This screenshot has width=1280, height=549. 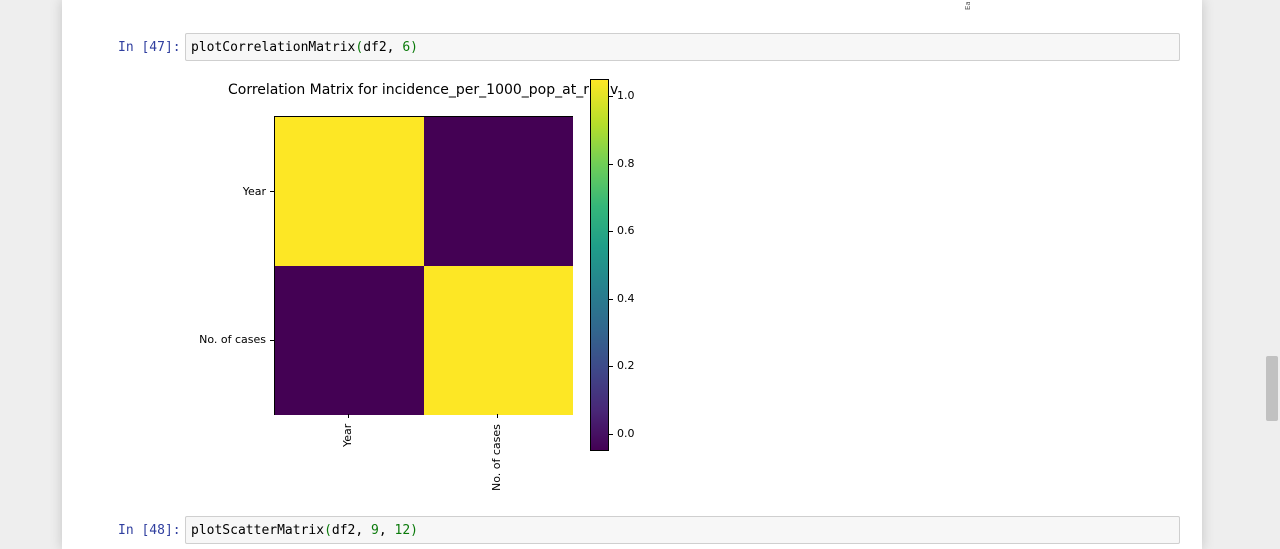 I want to click on code-input-cell-48: plotScatterMatrix(df2, 9, 12), so click(x=682, y=530).